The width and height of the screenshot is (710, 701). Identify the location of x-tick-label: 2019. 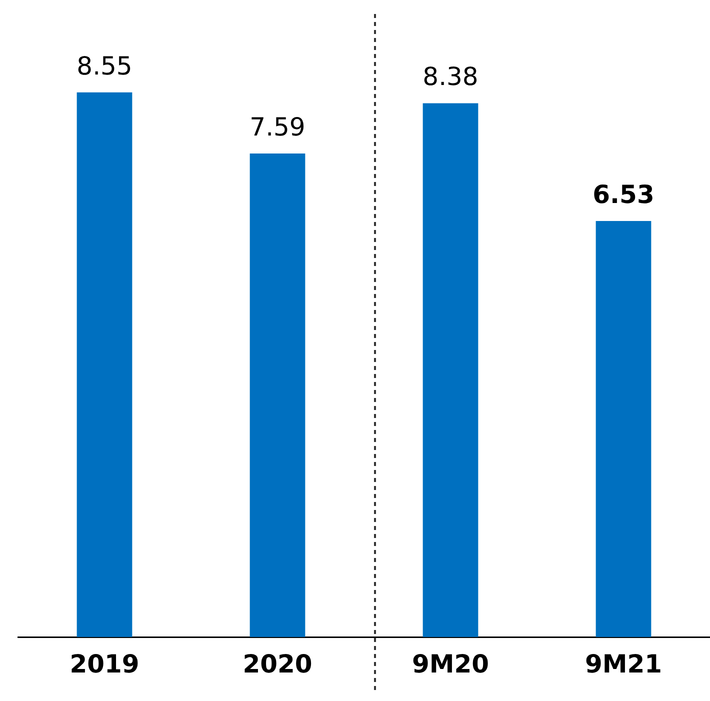
(105, 664).